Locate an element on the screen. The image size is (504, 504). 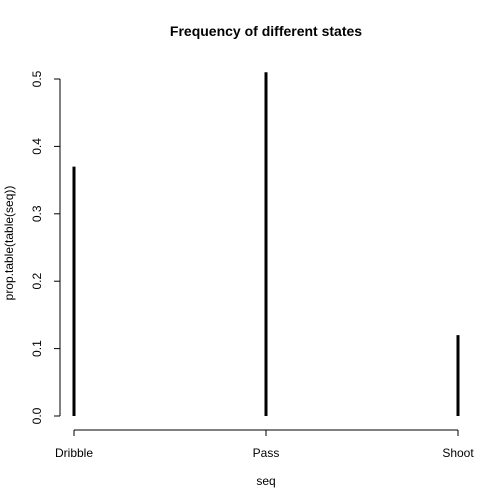
chart-title: Frequency of different states is located at coordinates (266, 31).